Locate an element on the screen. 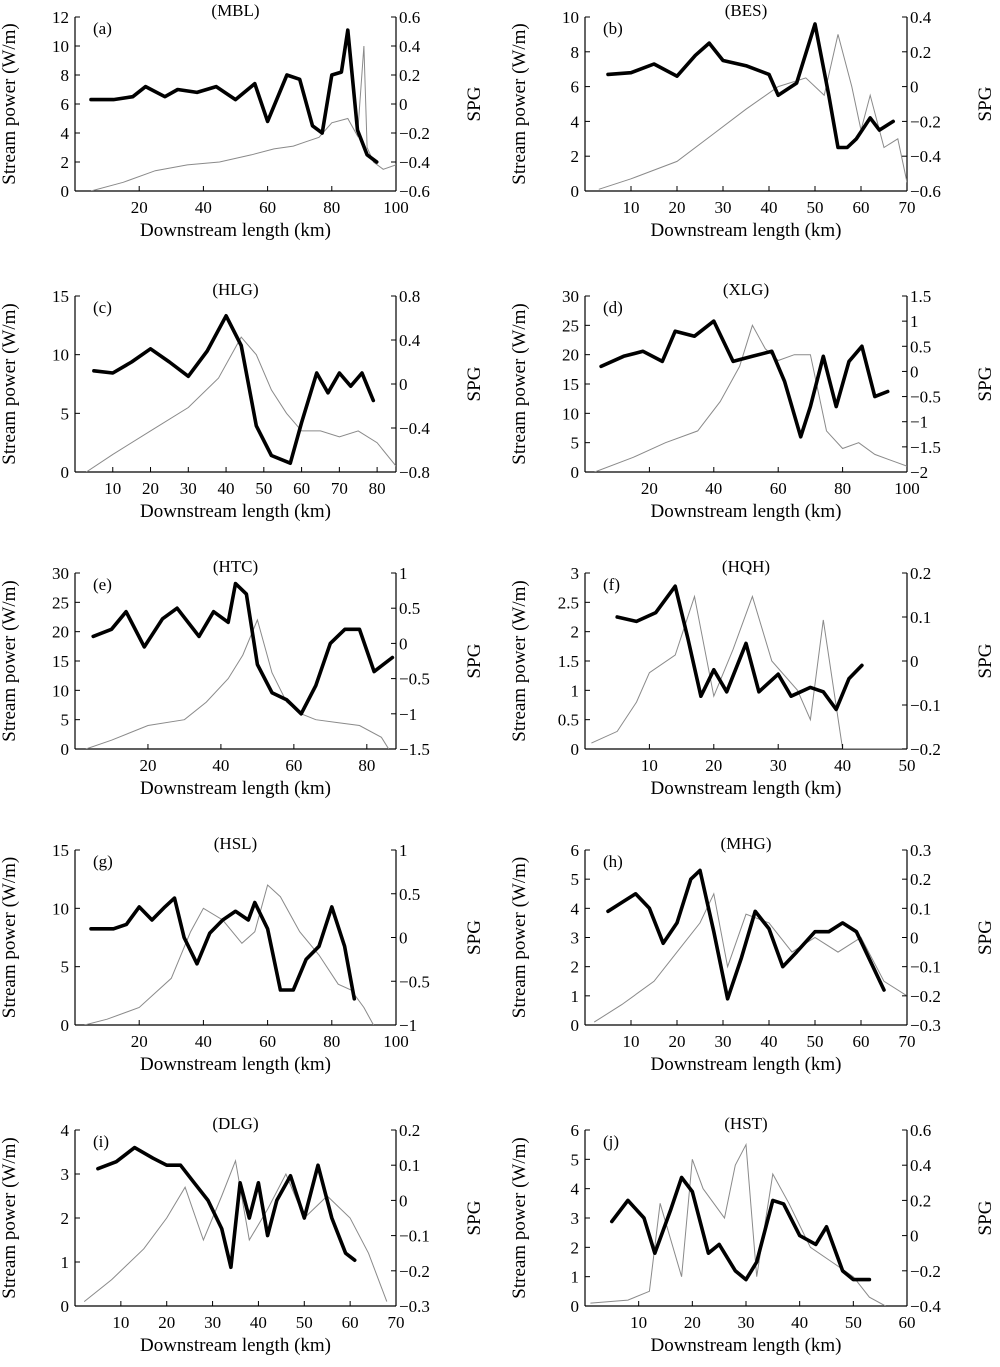 The width and height of the screenshot is (1000, 1367). y-tick-label: 2.5 is located at coordinates (568, 602).